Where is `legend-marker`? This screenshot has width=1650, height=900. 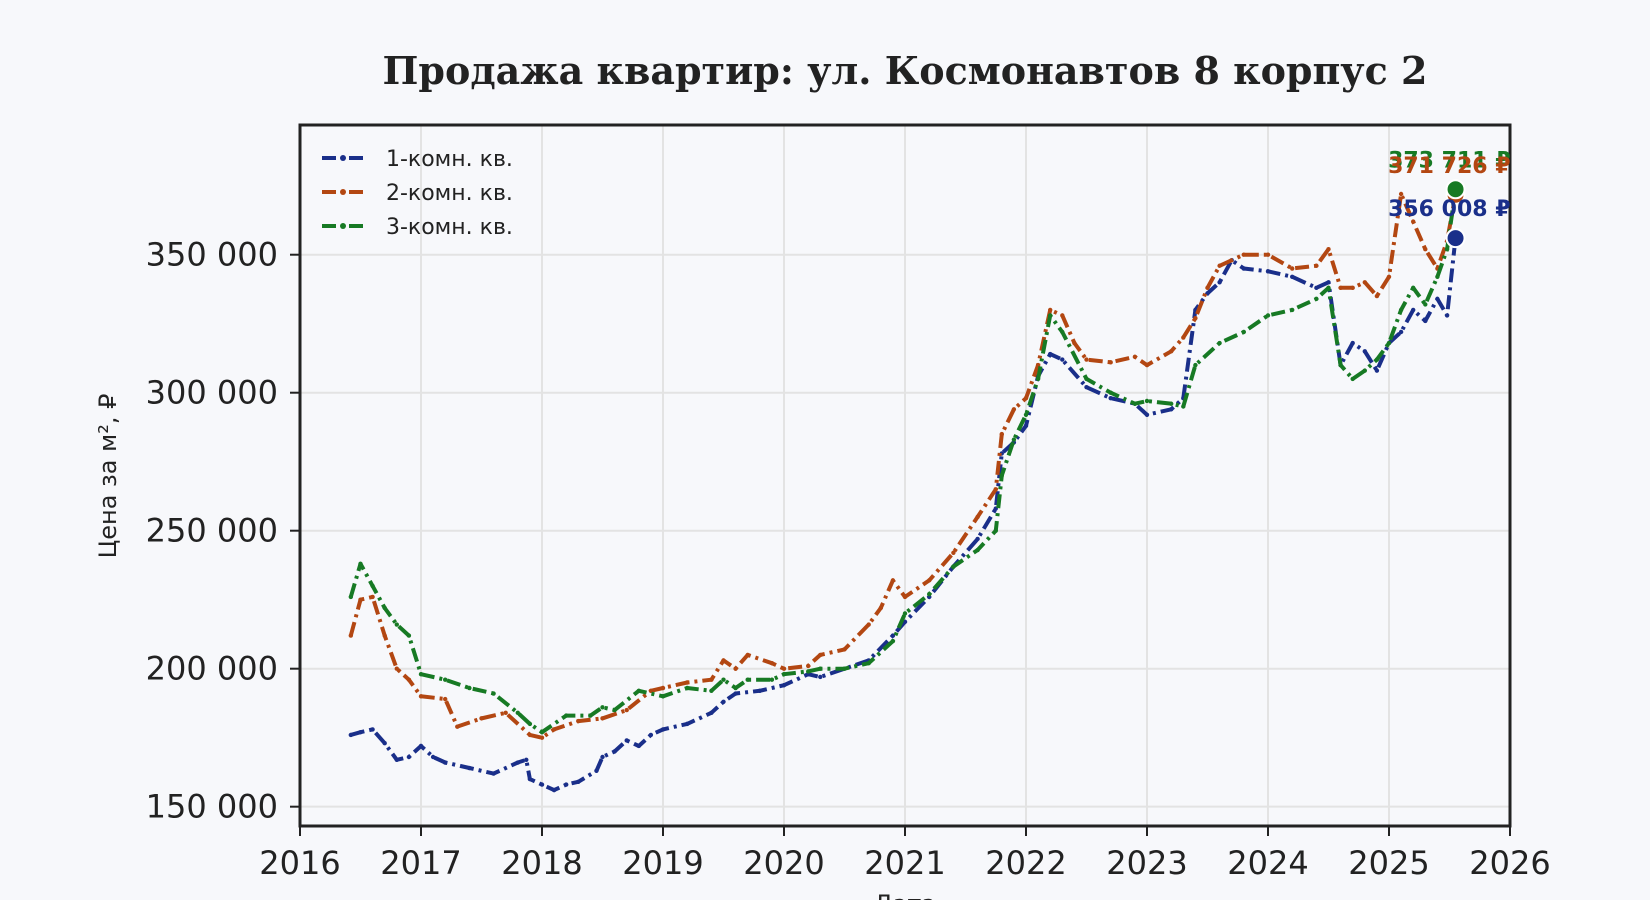
legend-marker is located at coordinates (343, 192).